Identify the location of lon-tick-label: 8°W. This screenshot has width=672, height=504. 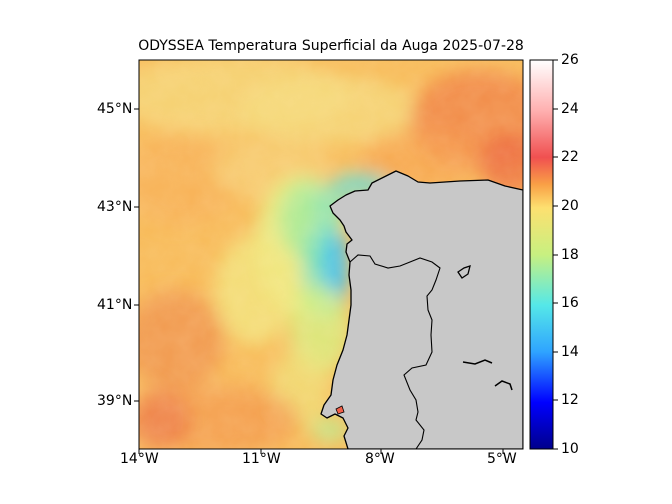
(380, 459).